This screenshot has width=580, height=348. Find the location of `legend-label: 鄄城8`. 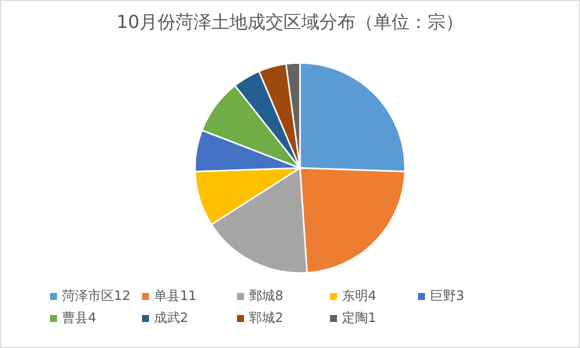

legend-label: 鄄城8 is located at coordinates (266, 296).